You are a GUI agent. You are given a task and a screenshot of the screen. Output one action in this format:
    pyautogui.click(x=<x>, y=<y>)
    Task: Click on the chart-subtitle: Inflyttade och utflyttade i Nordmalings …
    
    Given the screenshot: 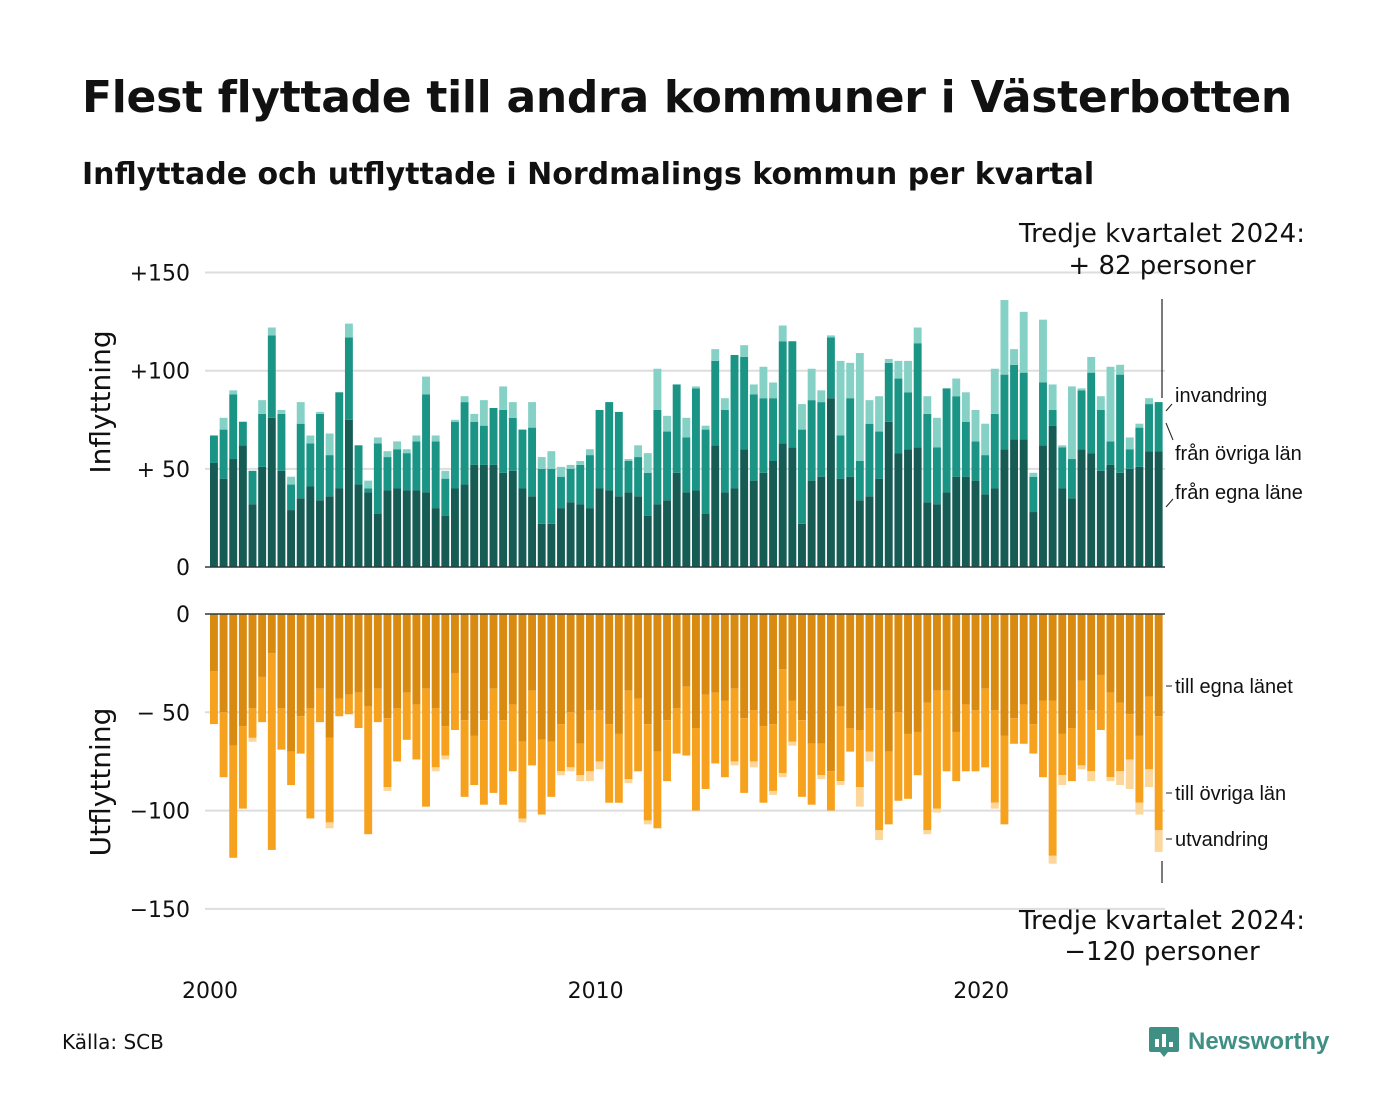 What is the action you would take?
    pyautogui.click(x=588, y=174)
    